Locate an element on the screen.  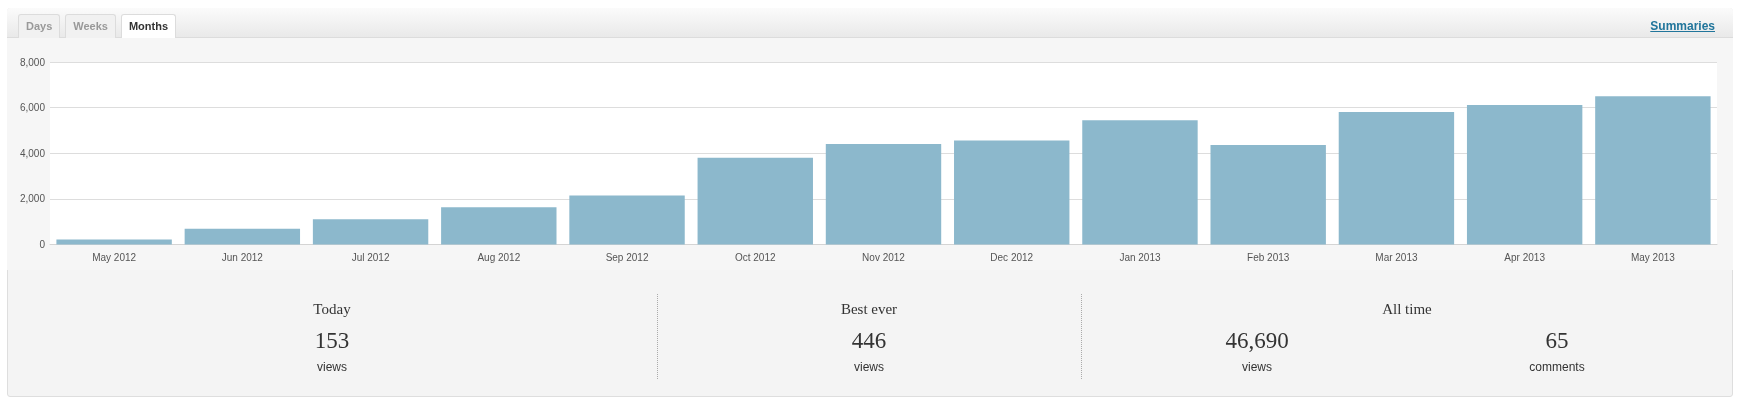
text: comments is located at coordinates (1557, 367).